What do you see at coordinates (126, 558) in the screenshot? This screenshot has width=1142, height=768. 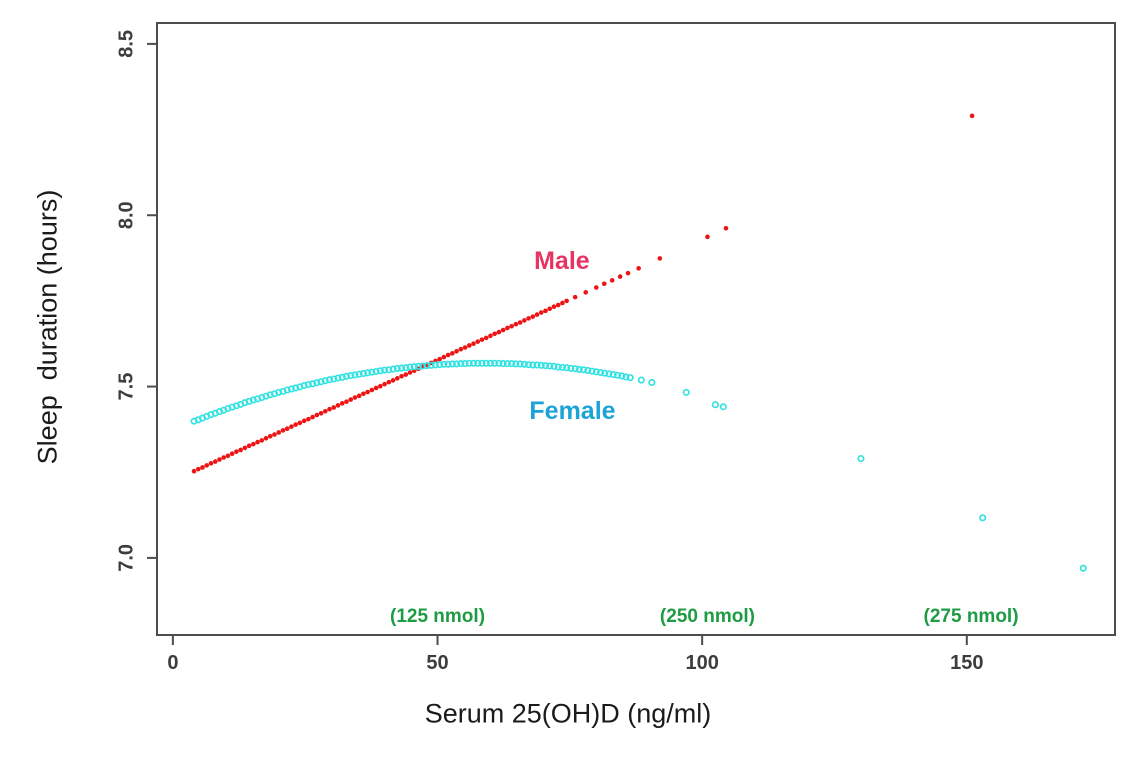 I see `y-tick-label: 7.0` at bounding box center [126, 558].